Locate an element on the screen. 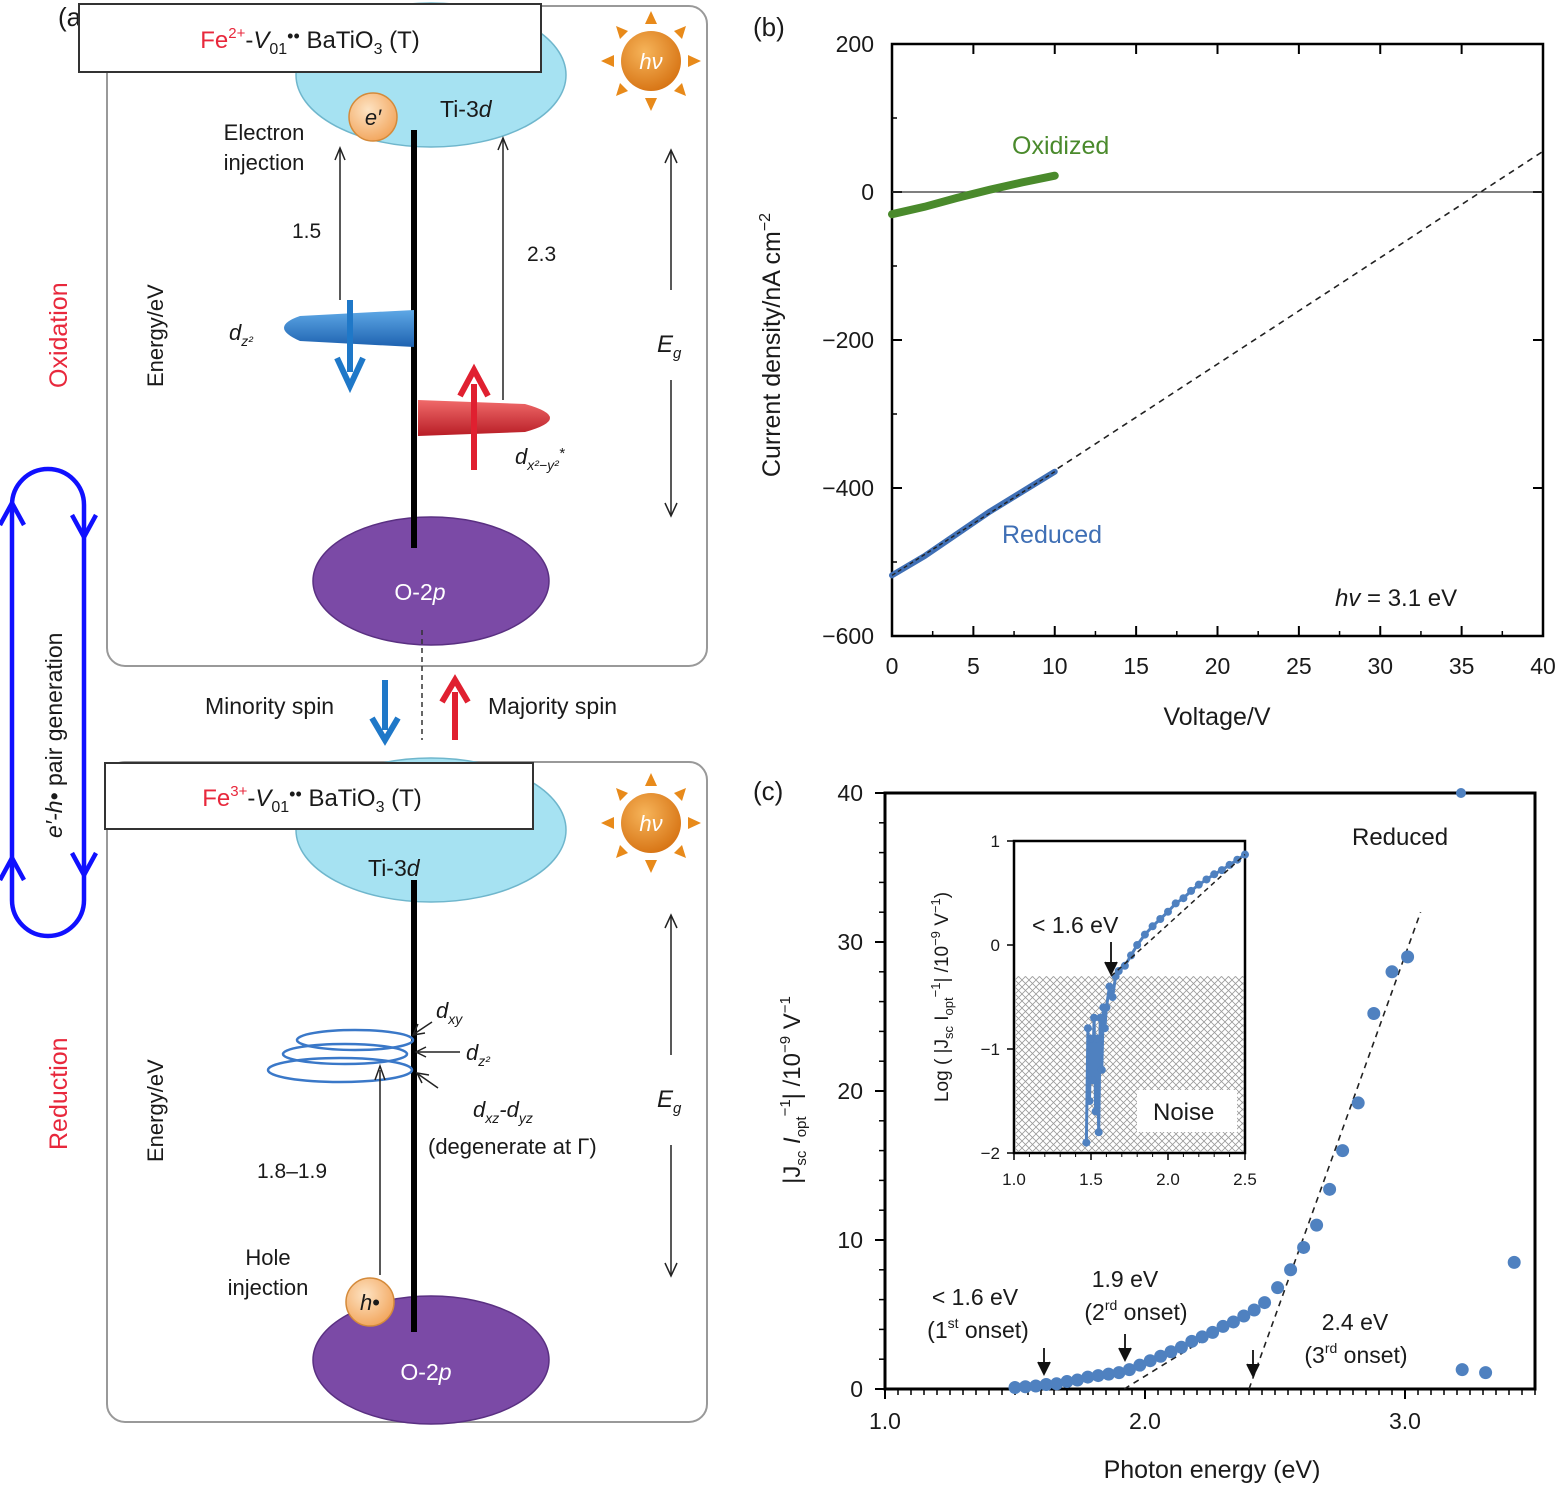 This screenshot has height=1493, width=1565. energy-2-3: 2.3 is located at coordinates (541, 254).